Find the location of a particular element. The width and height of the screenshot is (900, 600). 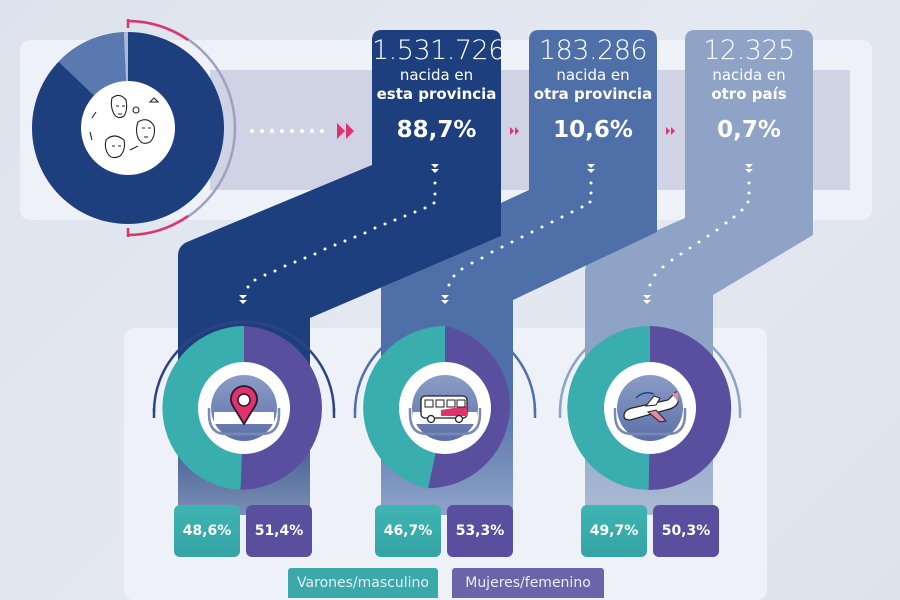

male-percentage-otra-provincia: 46,7% is located at coordinates (408, 531).